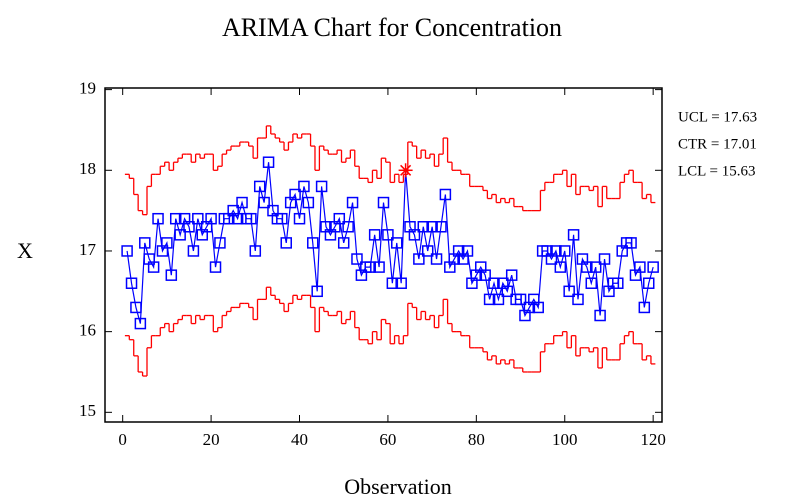 This screenshot has height=501, width=791. I want to click on asterisk-stroke, so click(406, 170).